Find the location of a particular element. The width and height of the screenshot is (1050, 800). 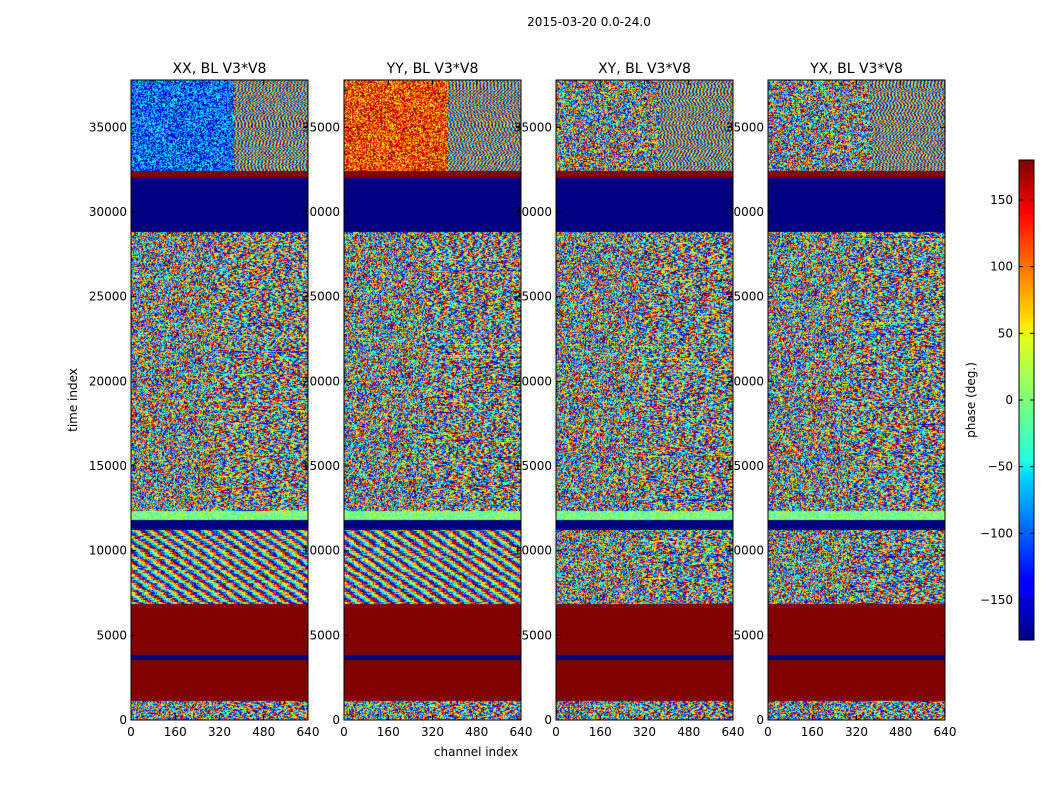

colorbar-tick-label: −150 is located at coordinates (996, 600).